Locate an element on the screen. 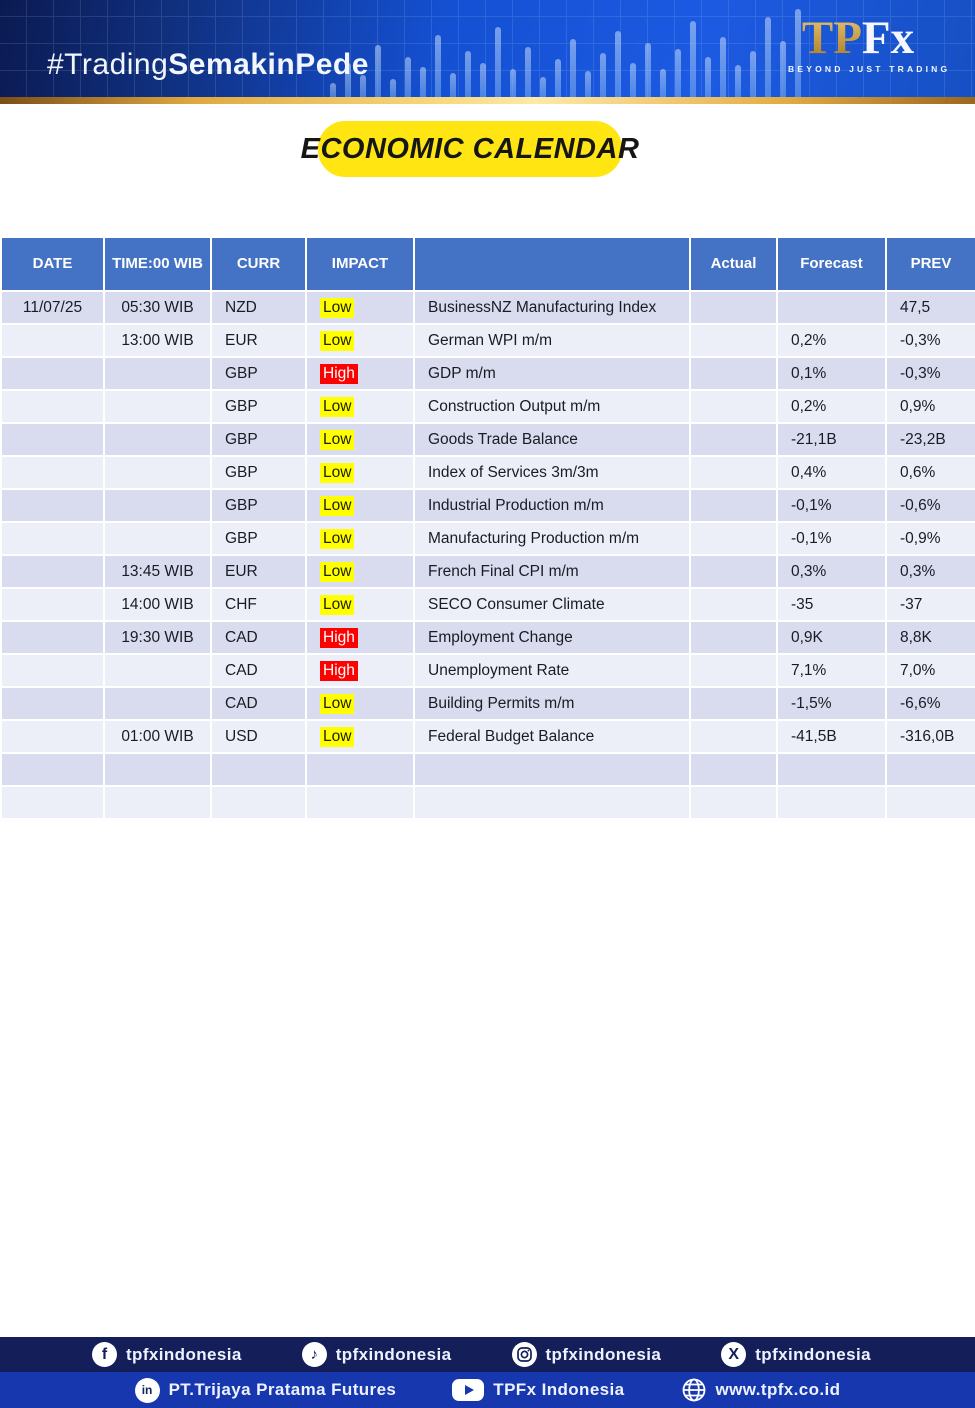  linkedin-icon: in is located at coordinates (147, 1390).